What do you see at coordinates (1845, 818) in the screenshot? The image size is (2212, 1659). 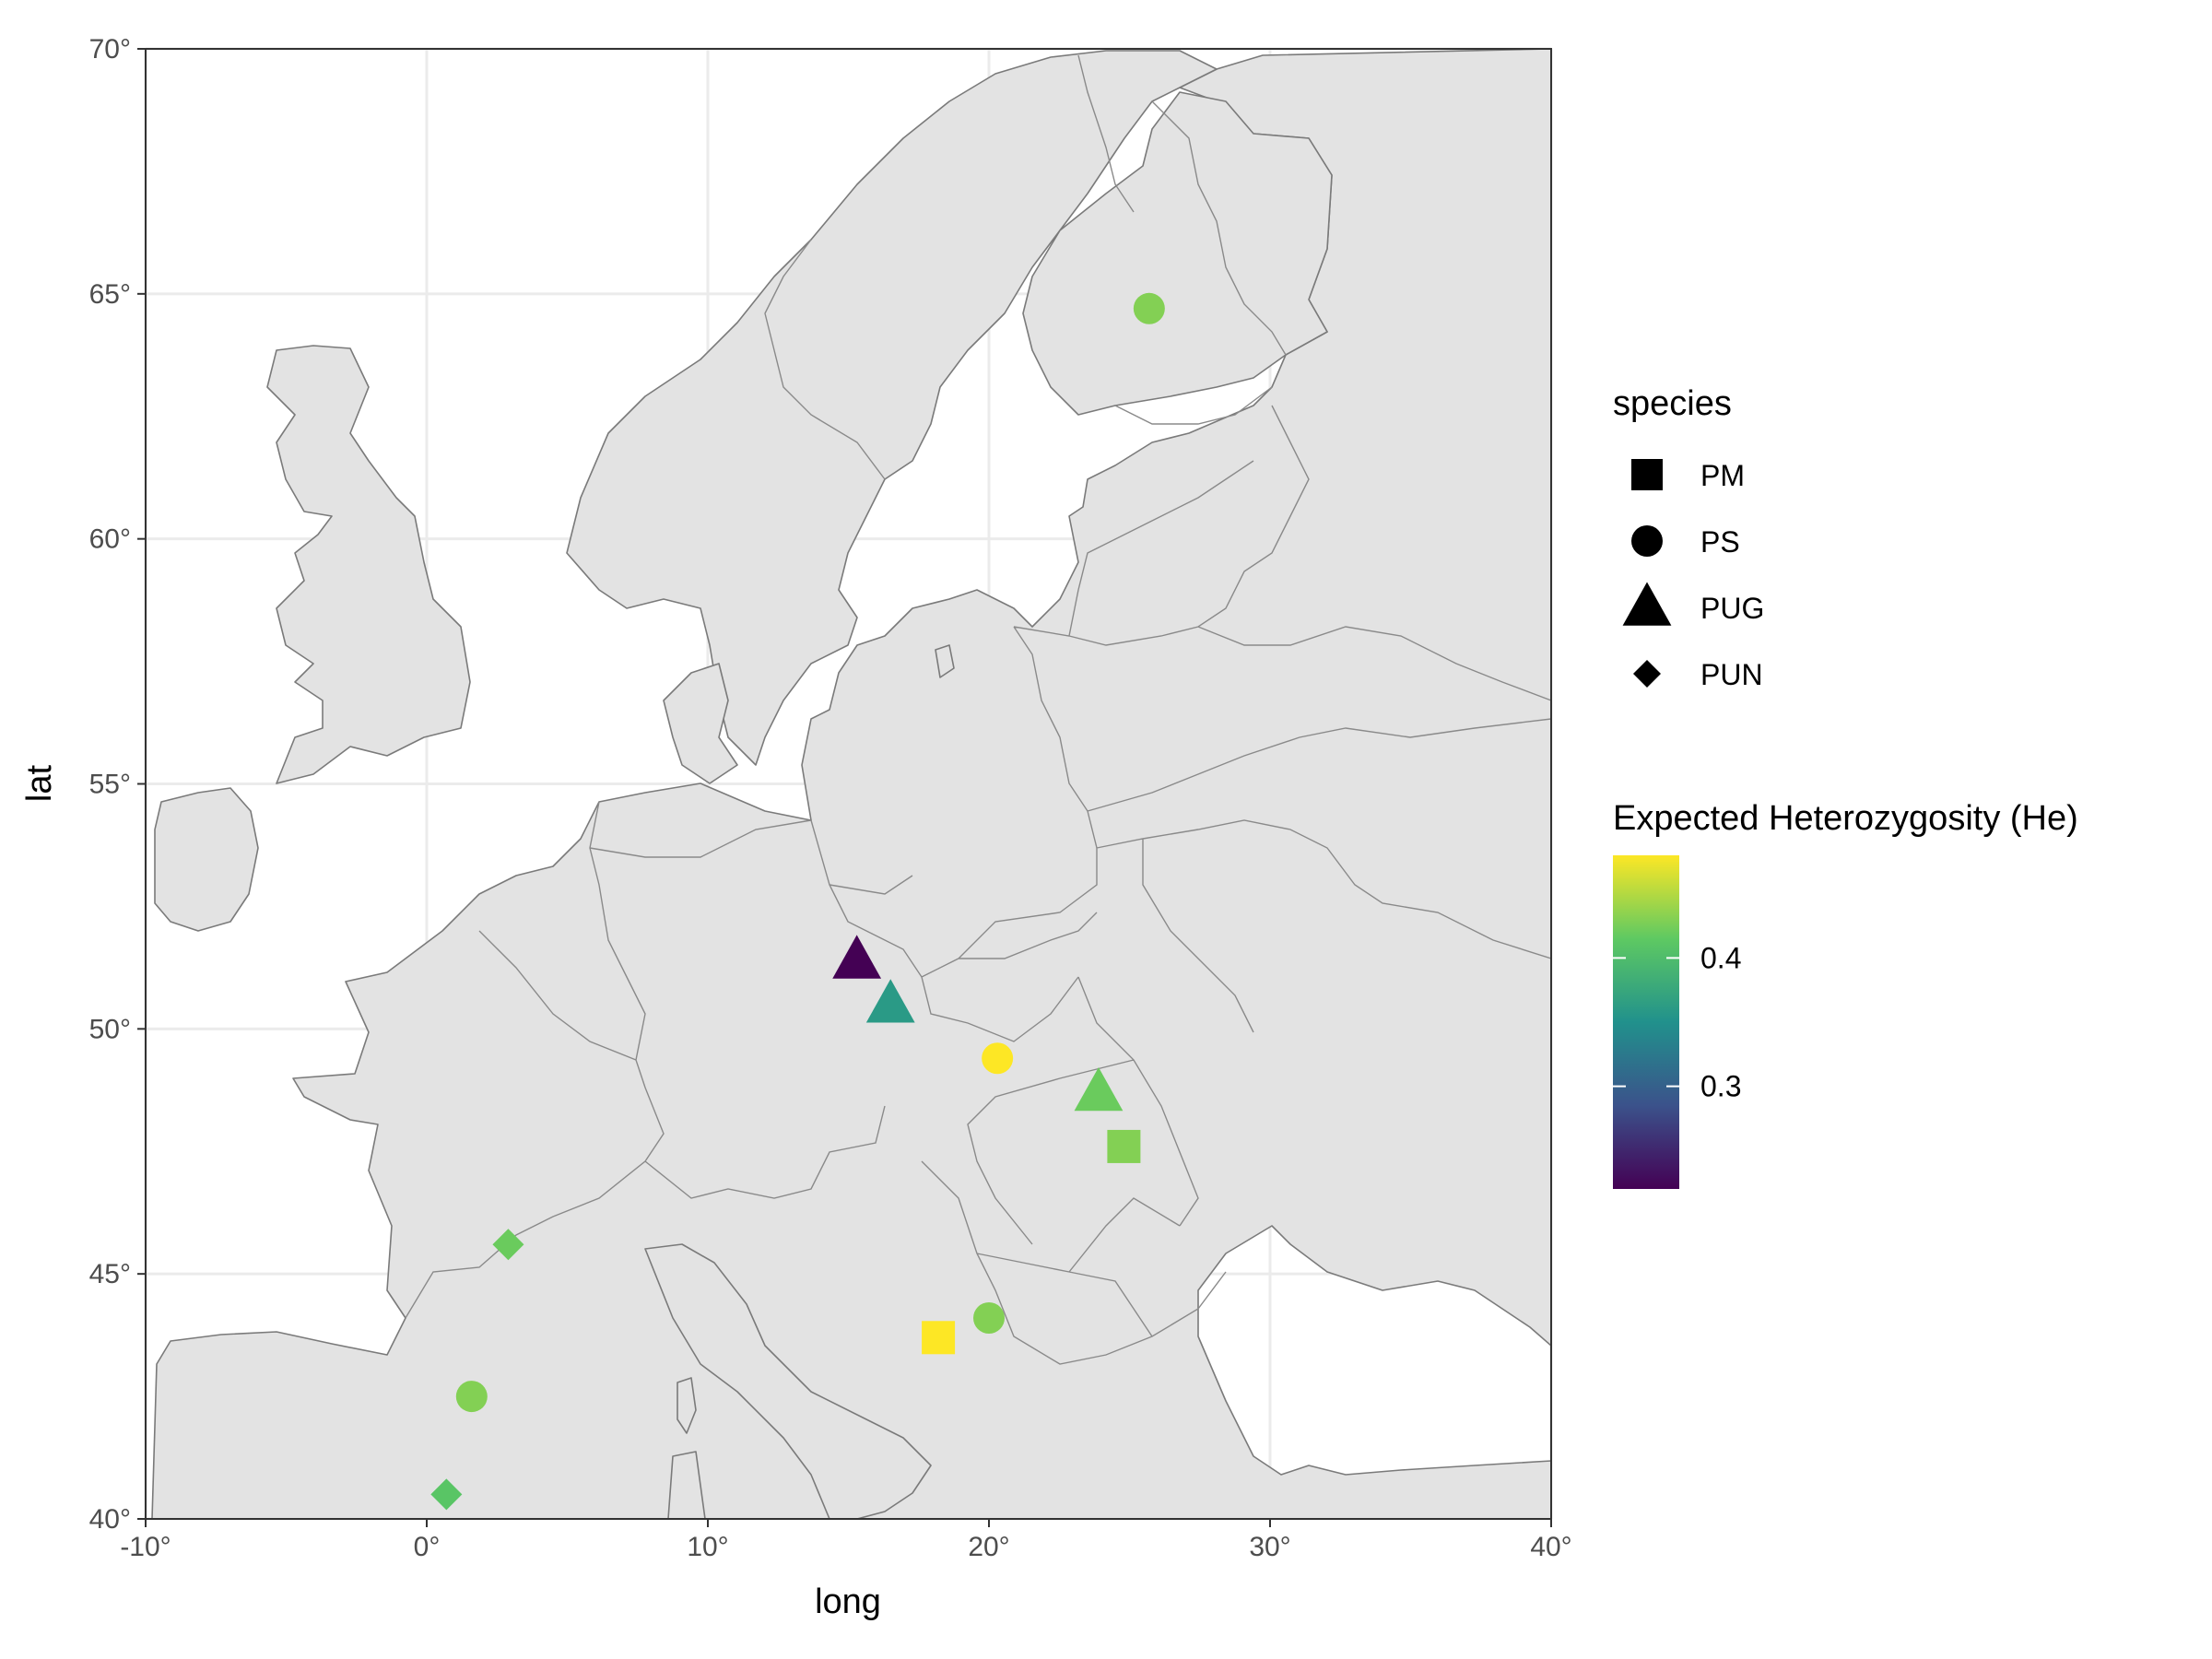 I see `color-legend-title: Expected Heterozygosity (He)` at bounding box center [1845, 818].